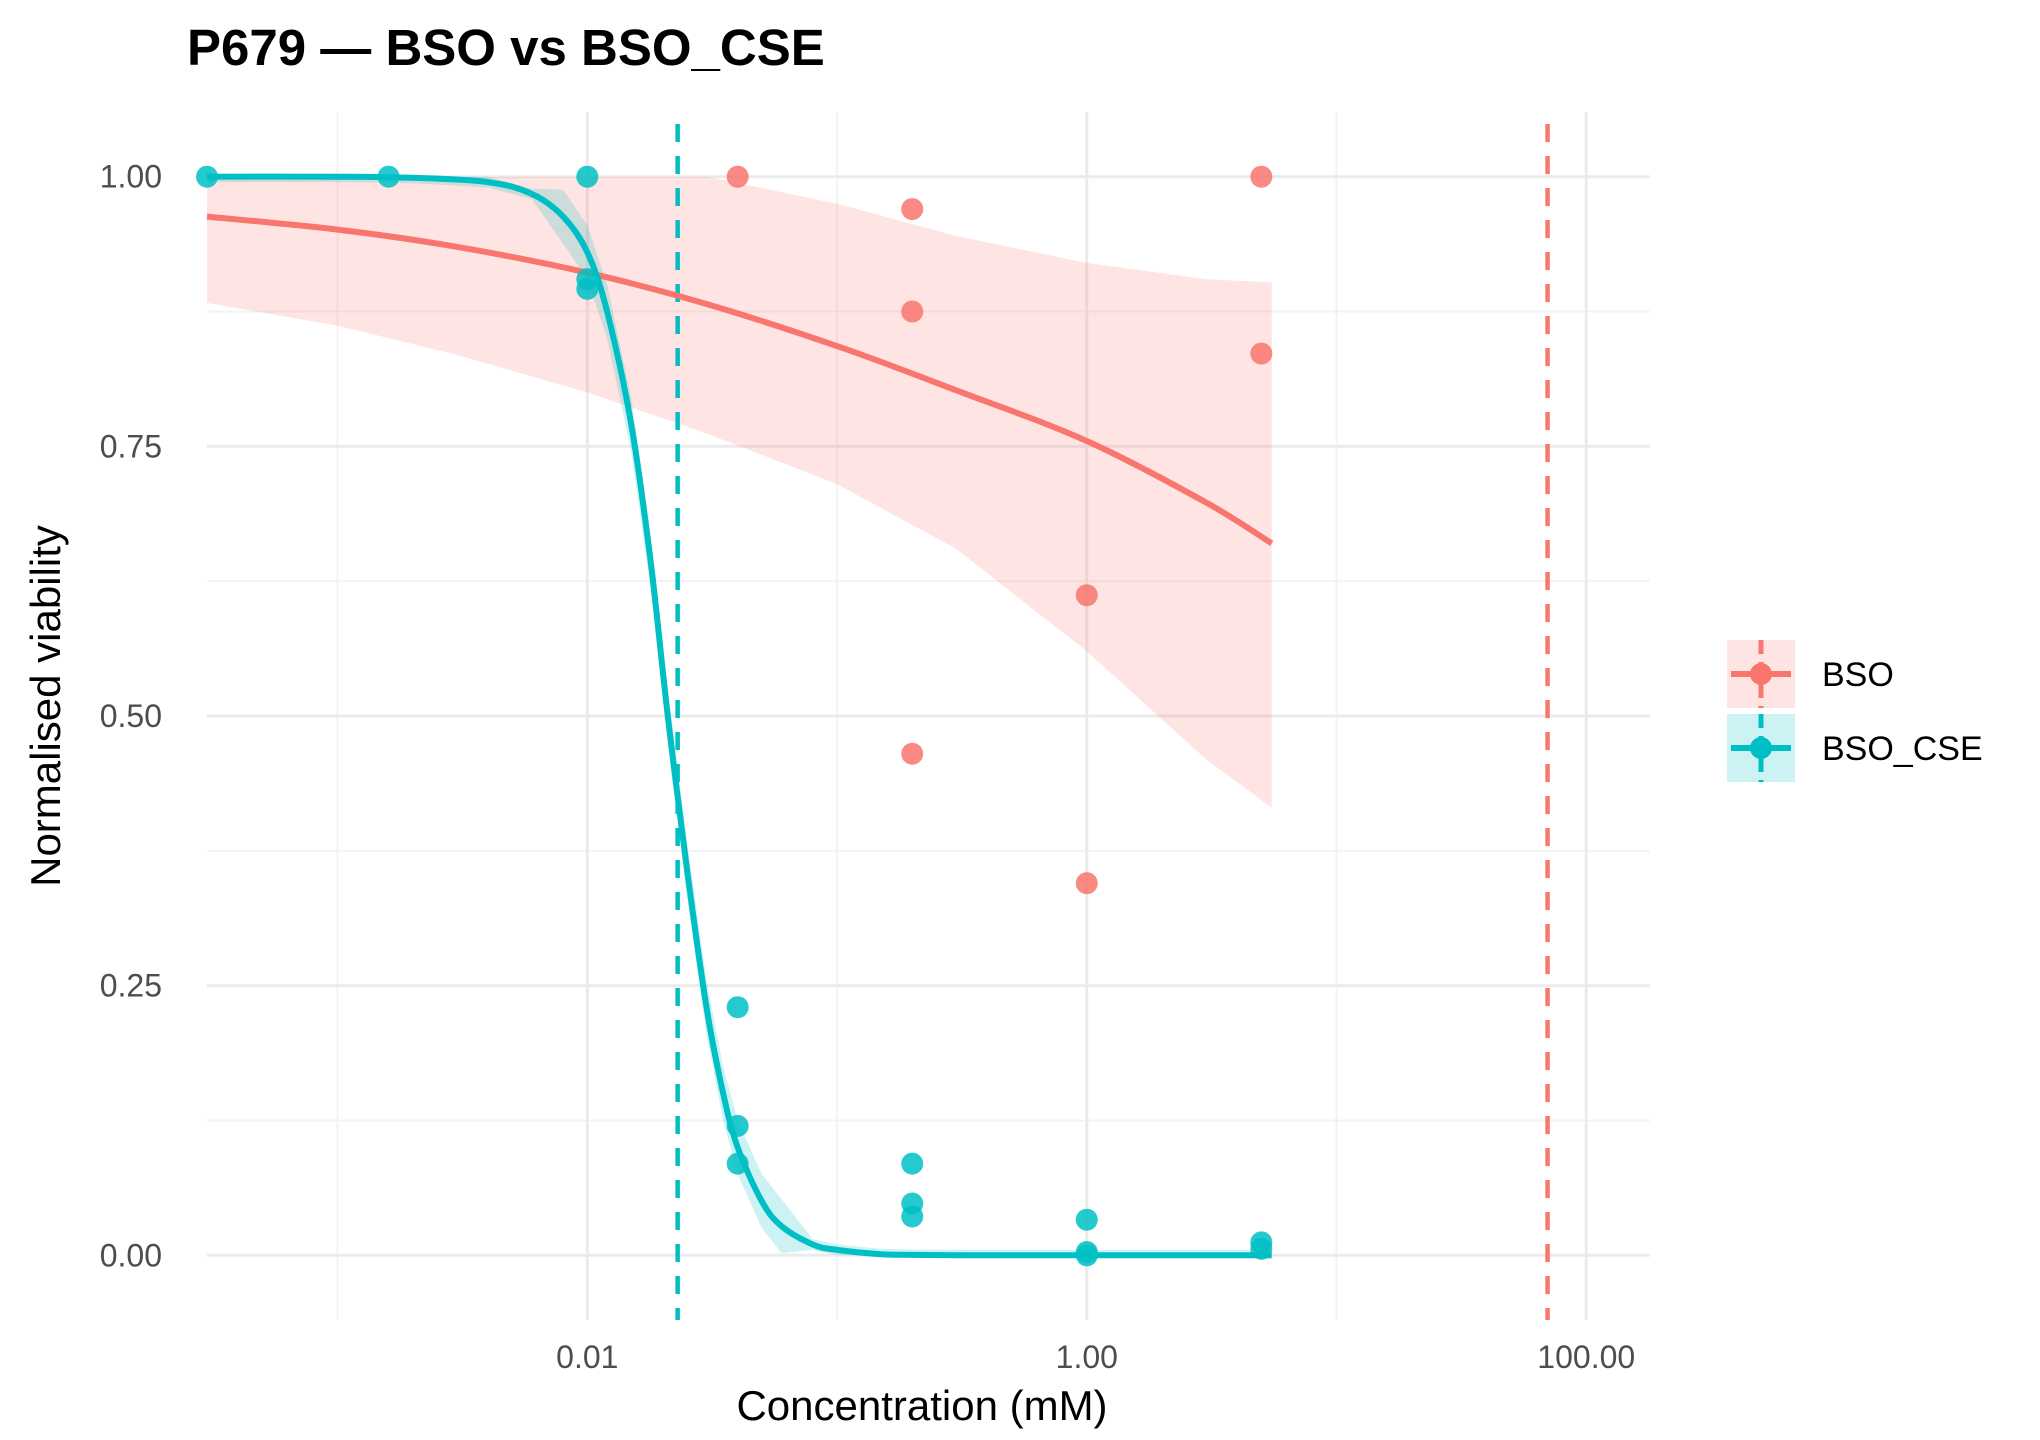  I want to click on x-tick-label: 100.00, so click(1586, 1357).